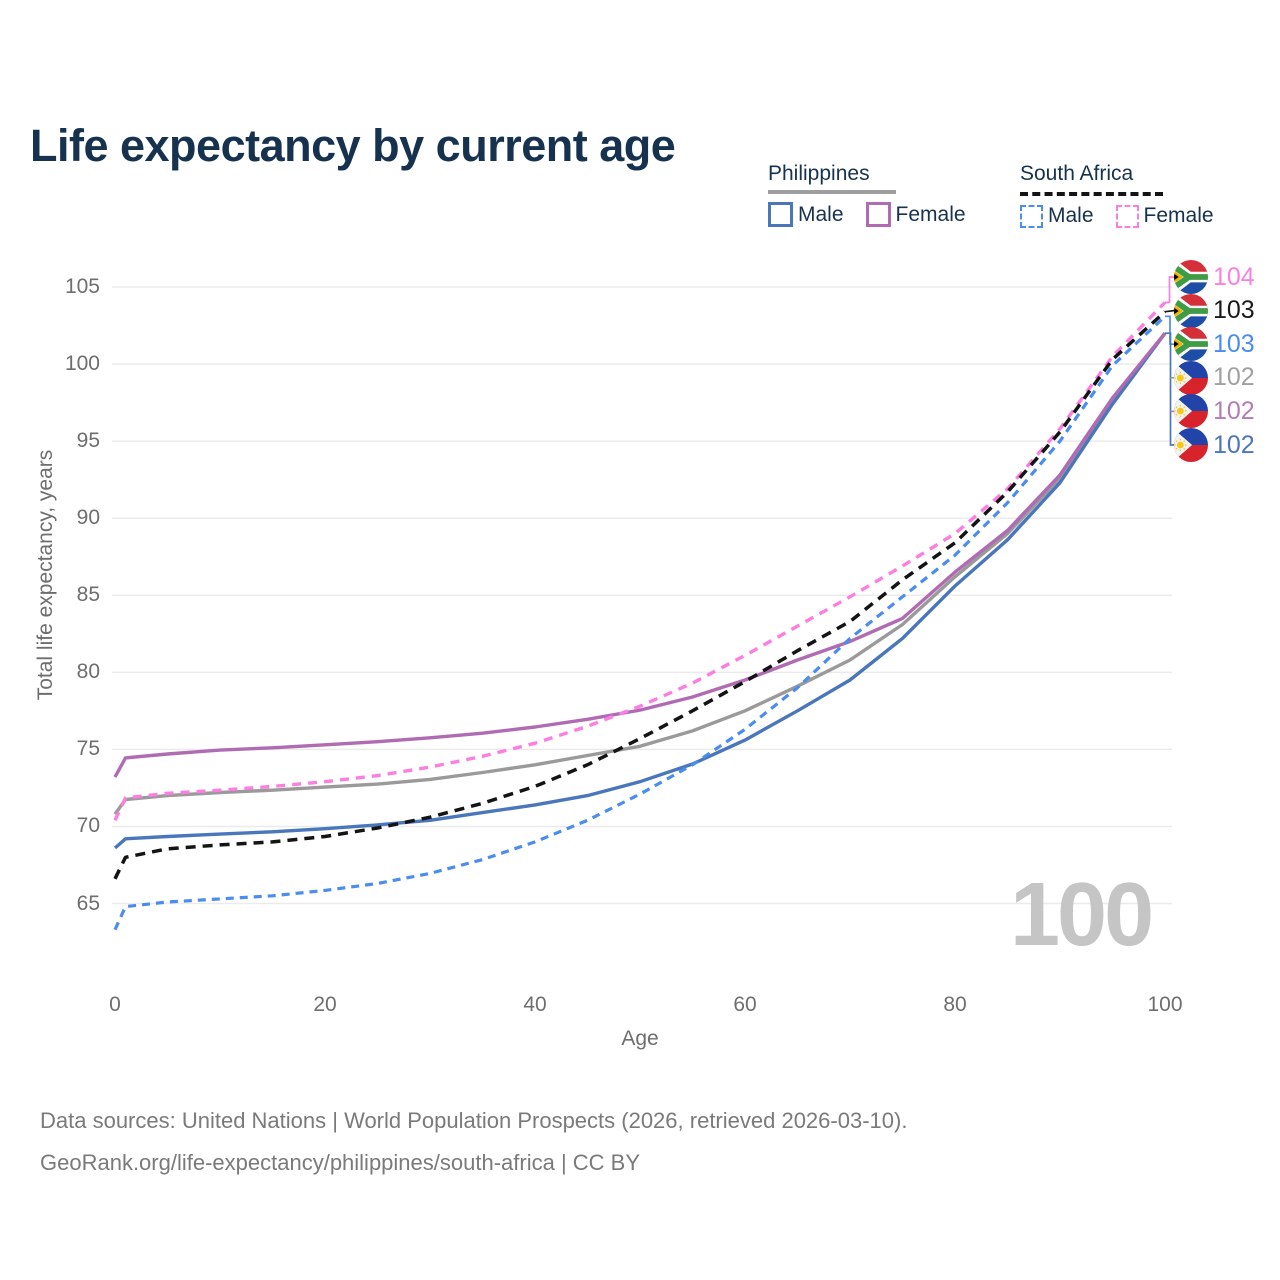 The image size is (1280, 1280). What do you see at coordinates (325, 1004) in the screenshot?
I see `x-tick-label: 20` at bounding box center [325, 1004].